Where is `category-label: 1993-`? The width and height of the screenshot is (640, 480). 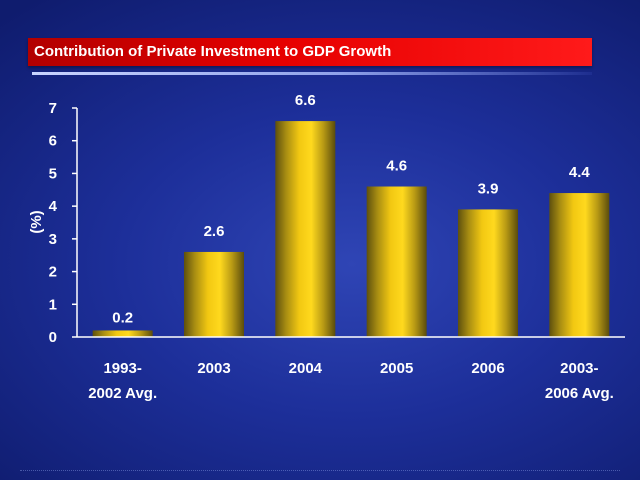 category-label: 1993- is located at coordinates (122, 368).